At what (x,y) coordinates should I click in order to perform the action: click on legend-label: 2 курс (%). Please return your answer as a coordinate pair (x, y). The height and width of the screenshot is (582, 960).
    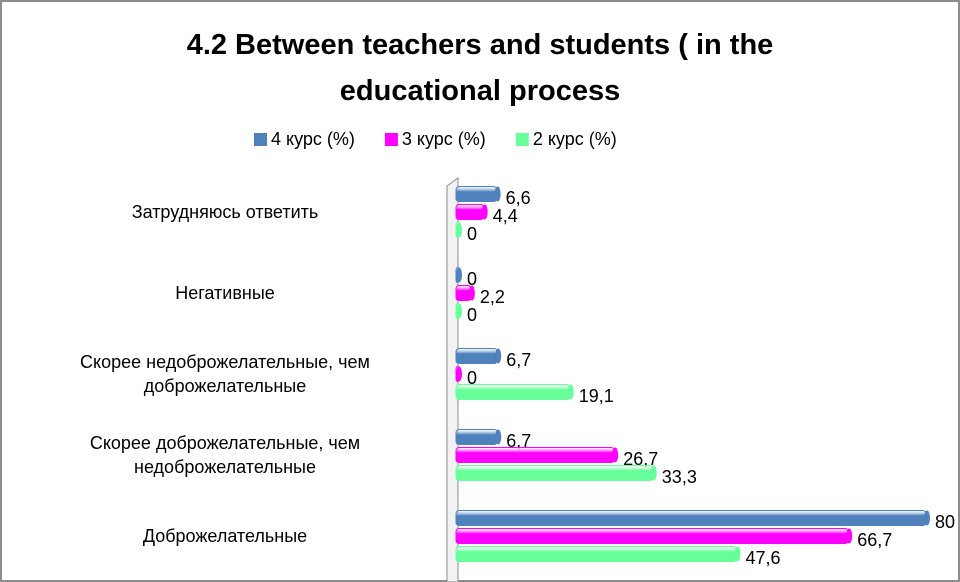
    Looking at the image, I should click on (575, 139).